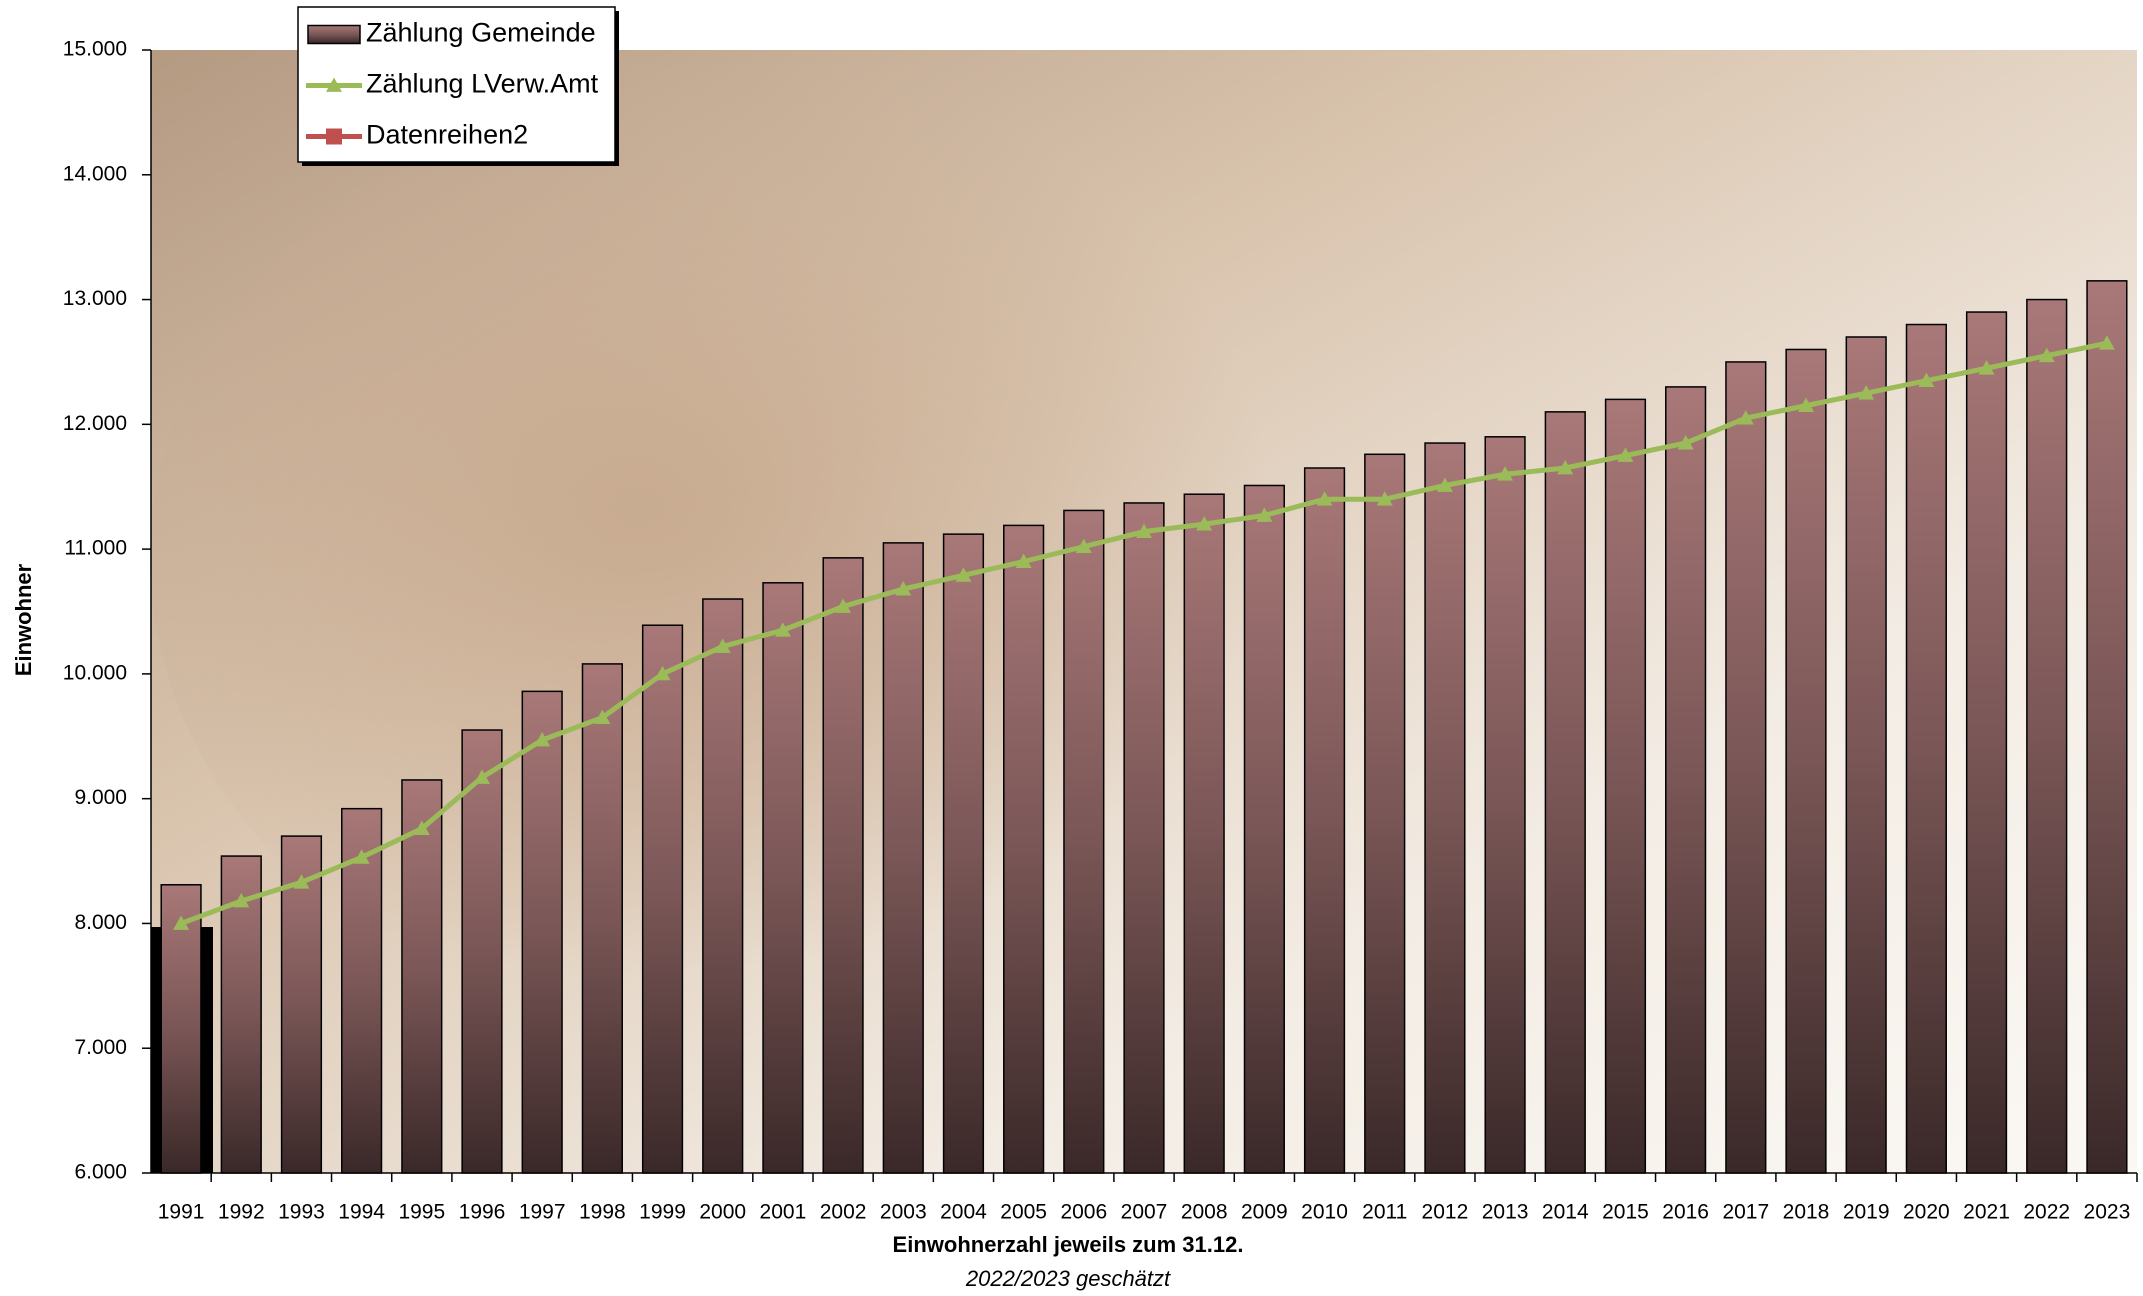  What do you see at coordinates (241, 1212) in the screenshot?
I see `x-tick-label: 1992` at bounding box center [241, 1212].